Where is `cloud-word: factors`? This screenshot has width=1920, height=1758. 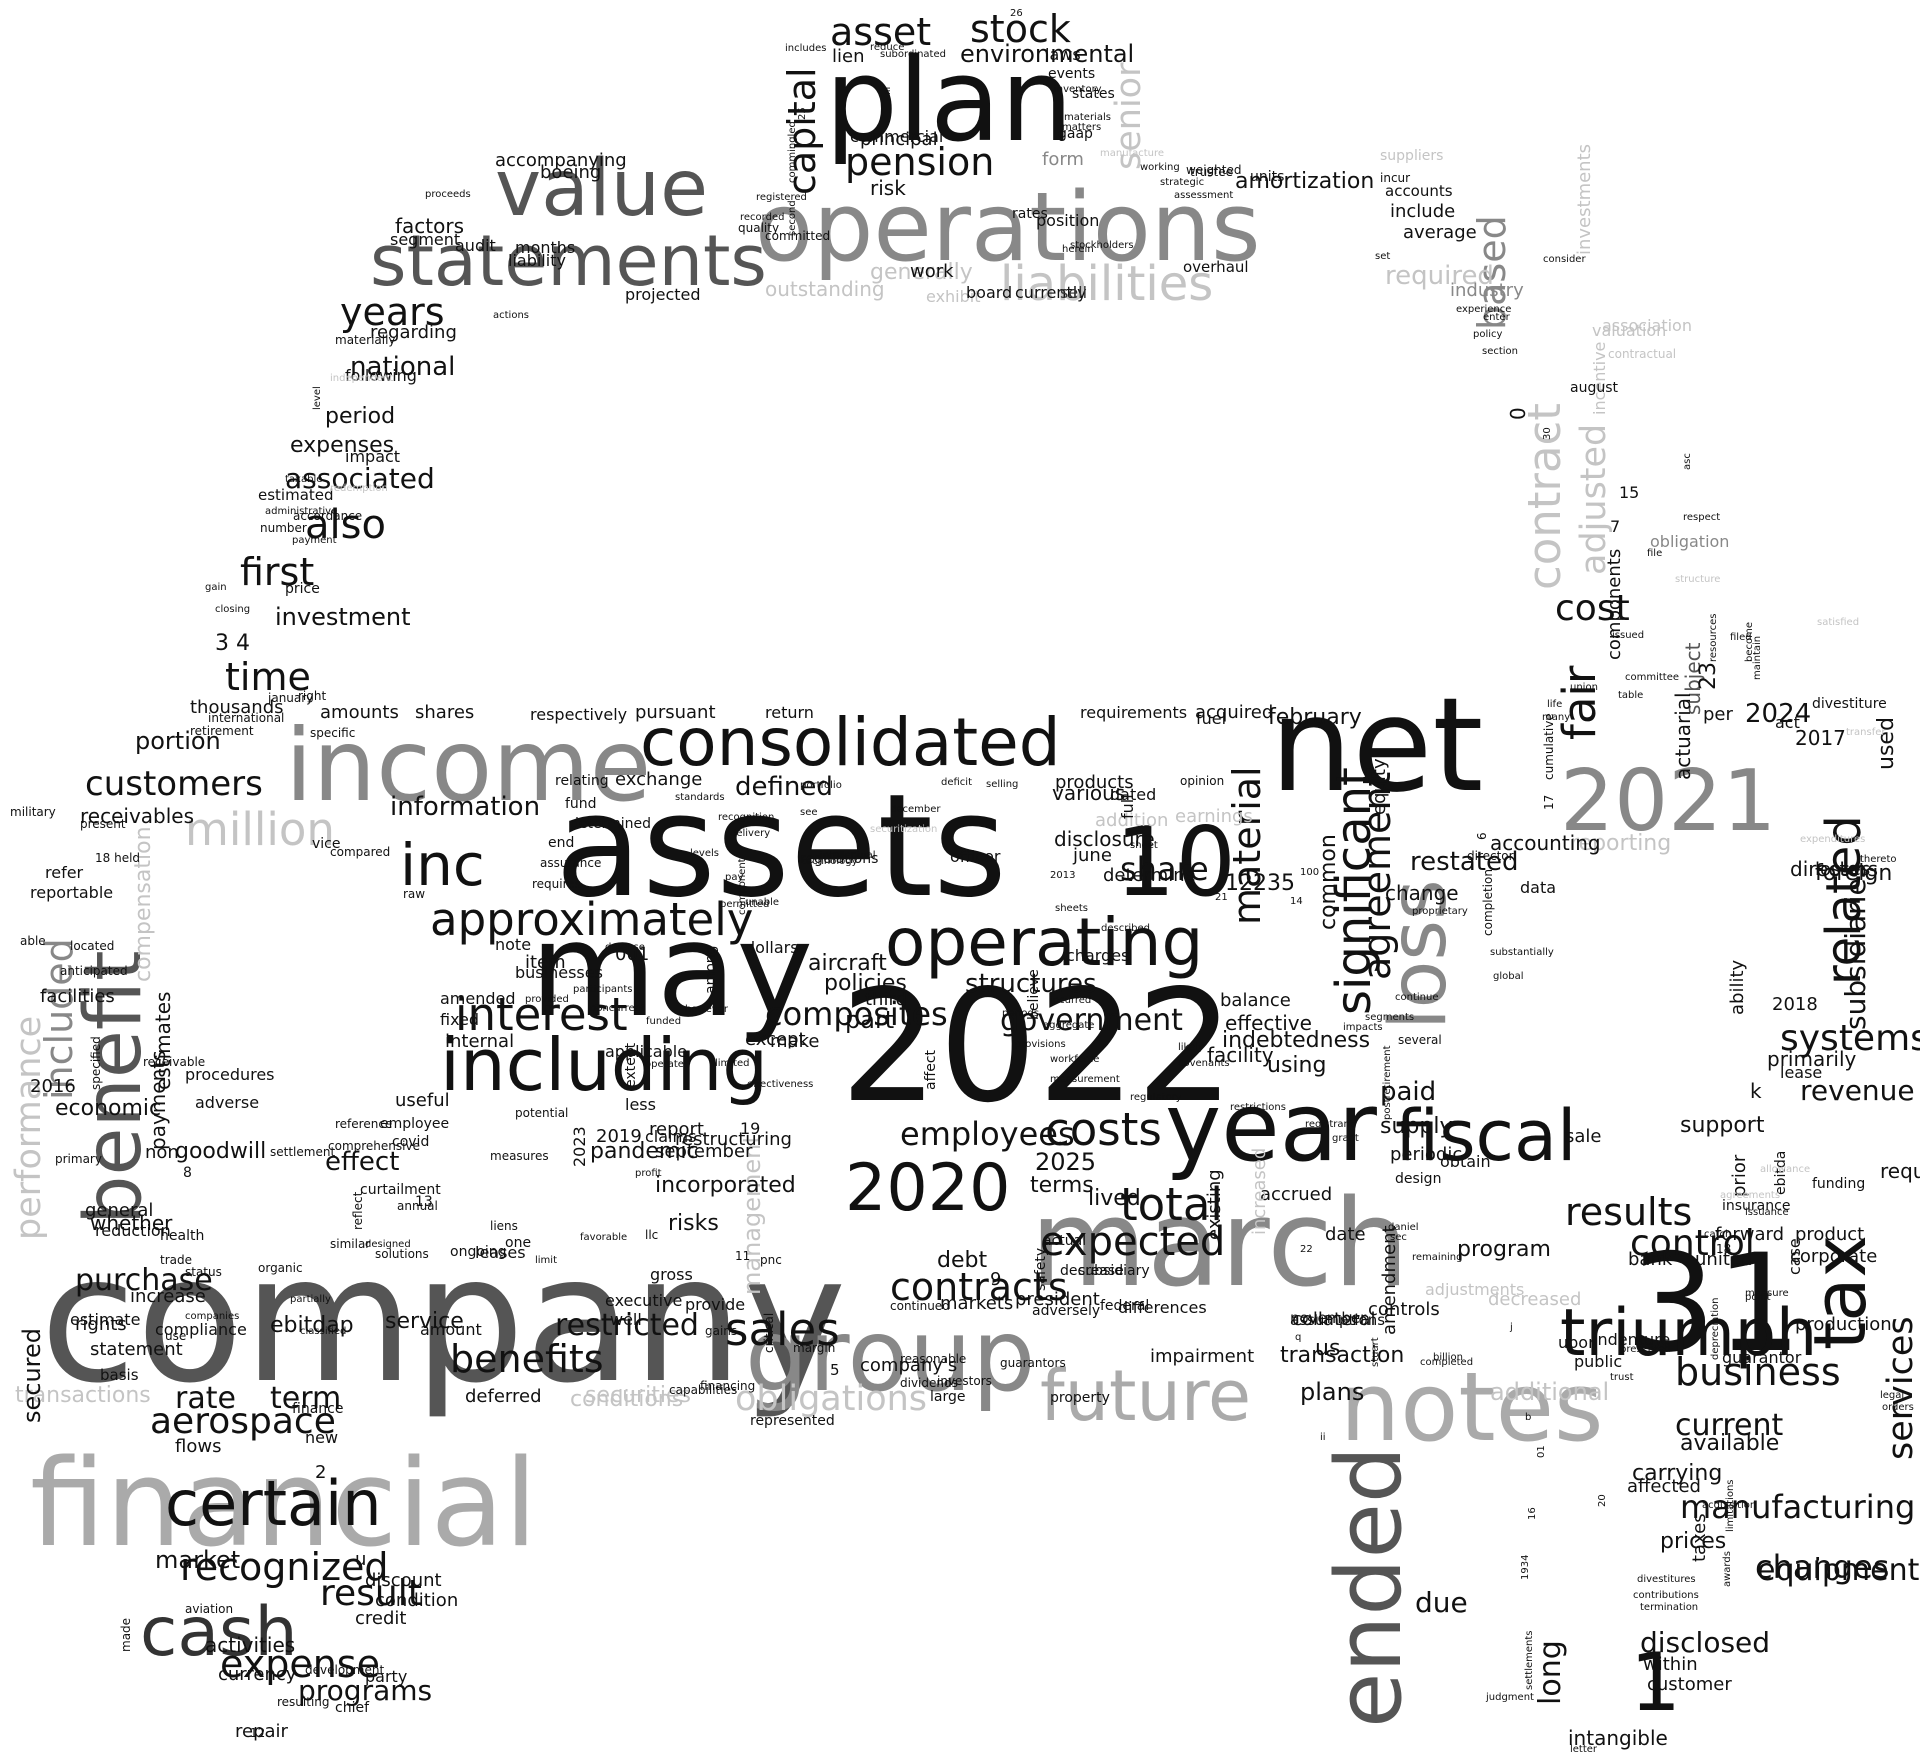 cloud-word: factors is located at coordinates (429, 226).